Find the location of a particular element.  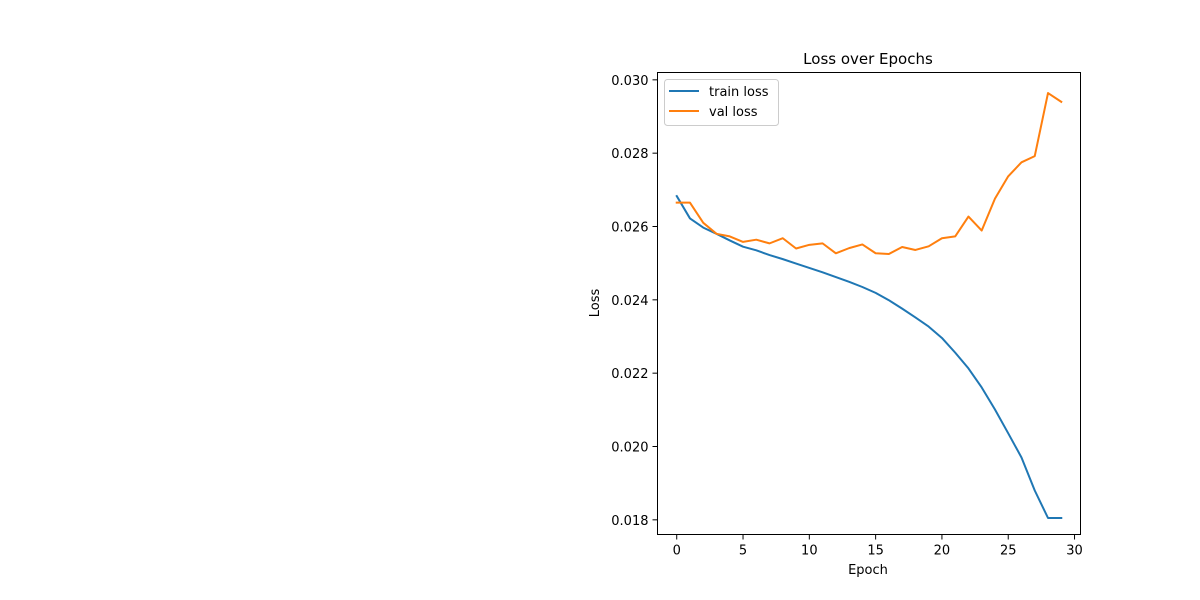

y-tick-label: 0.026 is located at coordinates (629, 228).